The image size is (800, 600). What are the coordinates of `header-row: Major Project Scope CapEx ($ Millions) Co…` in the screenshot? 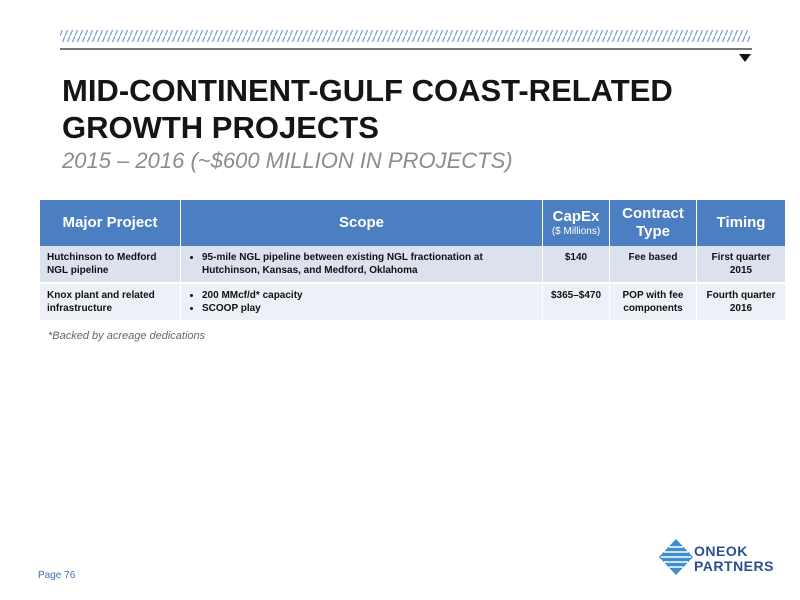 It's located at (413, 223).